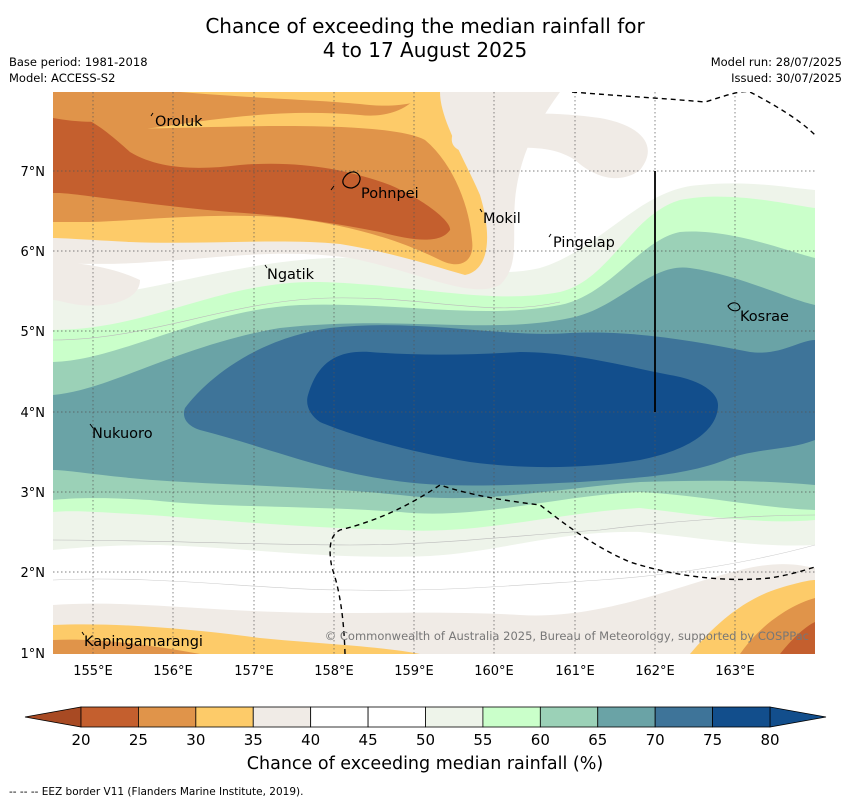 Image resolution: width=850 pixels, height=804 pixels. I want to click on lat-tick-4: 4°N, so click(33, 413).